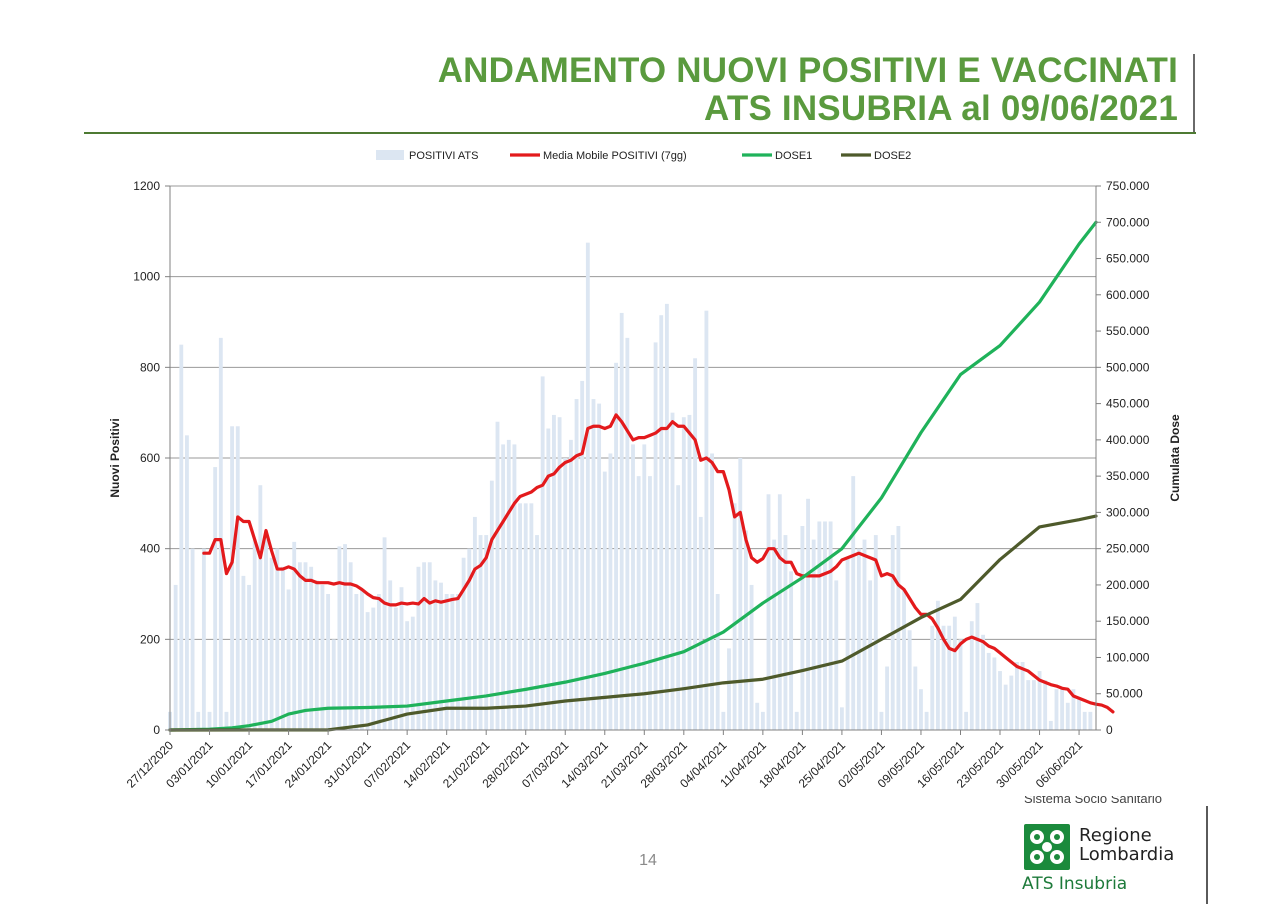  What do you see at coordinates (1128, 186) in the screenshot?
I see `y2-tick-label: 750.000` at bounding box center [1128, 186].